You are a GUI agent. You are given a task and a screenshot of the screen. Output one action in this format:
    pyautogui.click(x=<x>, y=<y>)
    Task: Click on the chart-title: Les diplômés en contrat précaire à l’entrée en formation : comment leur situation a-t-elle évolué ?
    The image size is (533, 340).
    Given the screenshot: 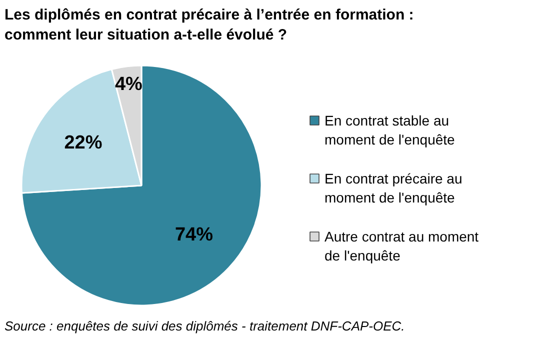 What is the action you would take?
    pyautogui.click(x=209, y=25)
    